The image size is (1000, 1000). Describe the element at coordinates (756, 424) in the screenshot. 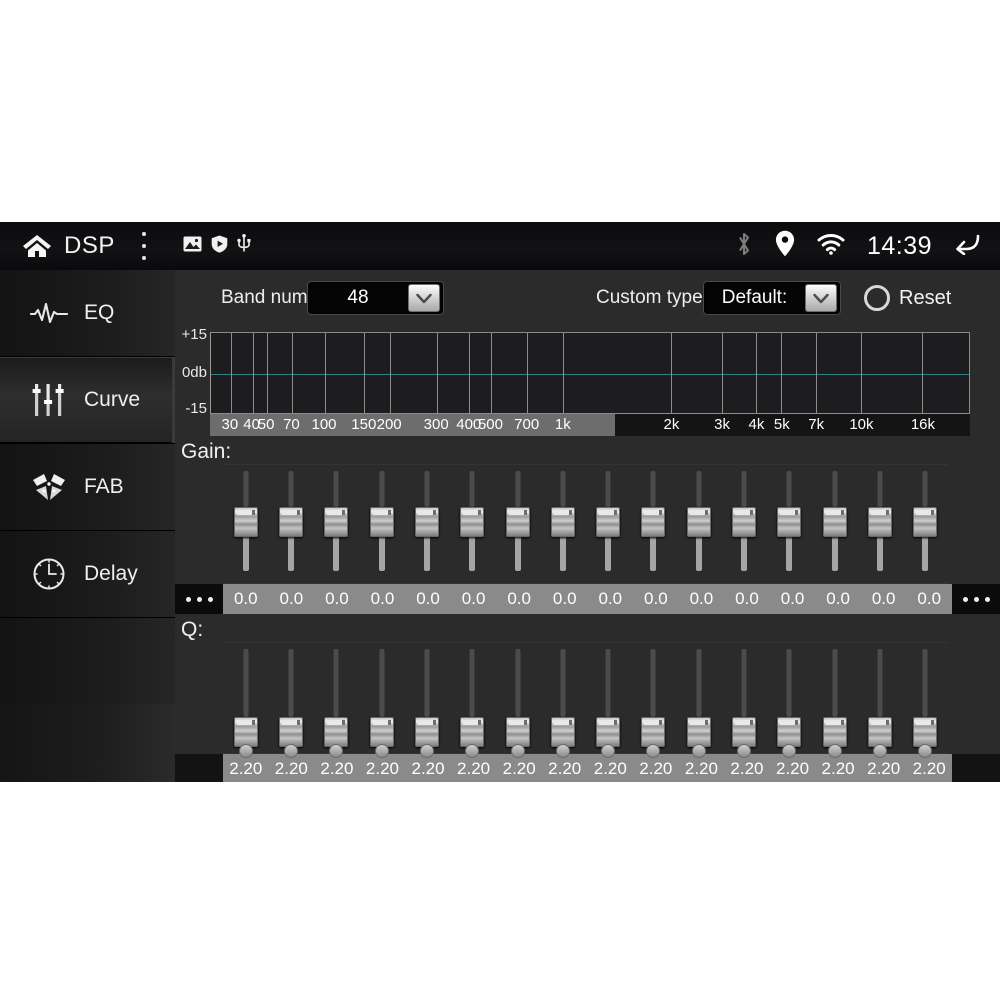

I see `x-tick-label: 4k` at that location.